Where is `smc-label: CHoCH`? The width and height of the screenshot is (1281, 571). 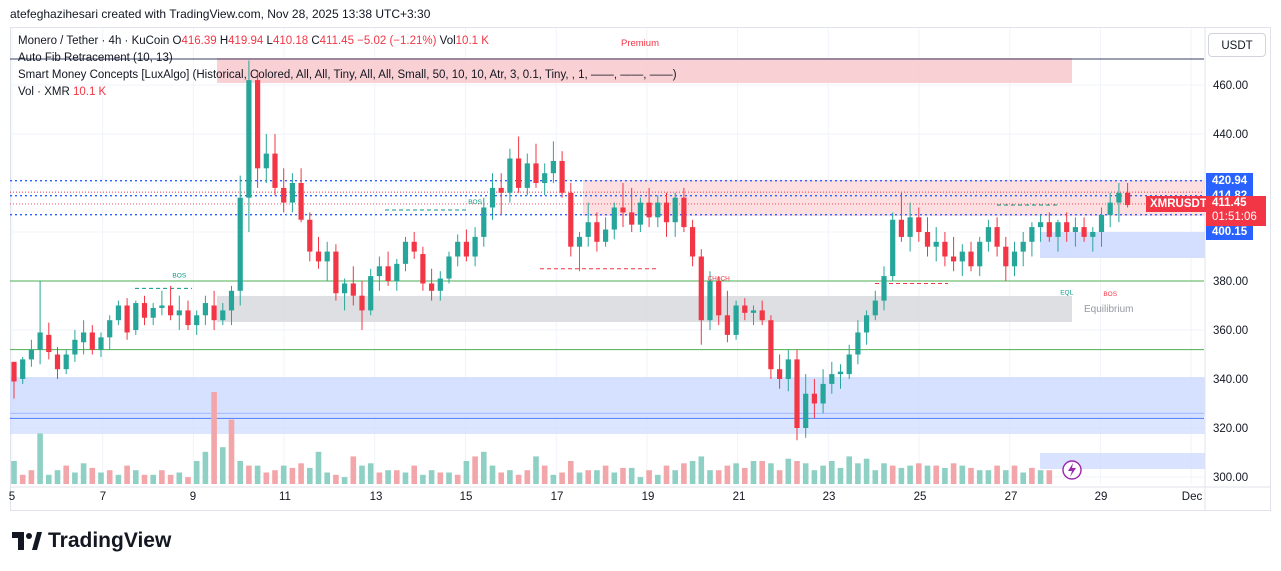
smc-label: CHoCH is located at coordinates (718, 278).